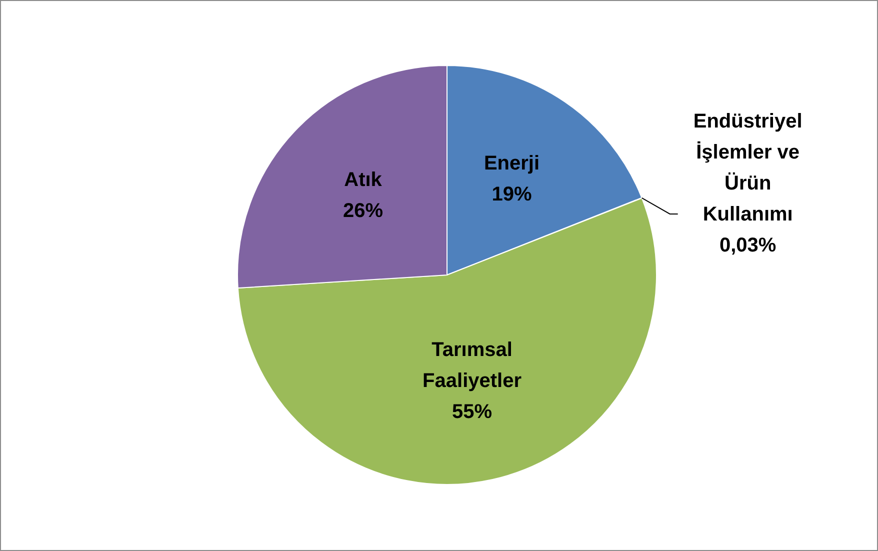 This screenshot has height=551, width=878. I want to click on slice-label: Enerji, so click(512, 163).